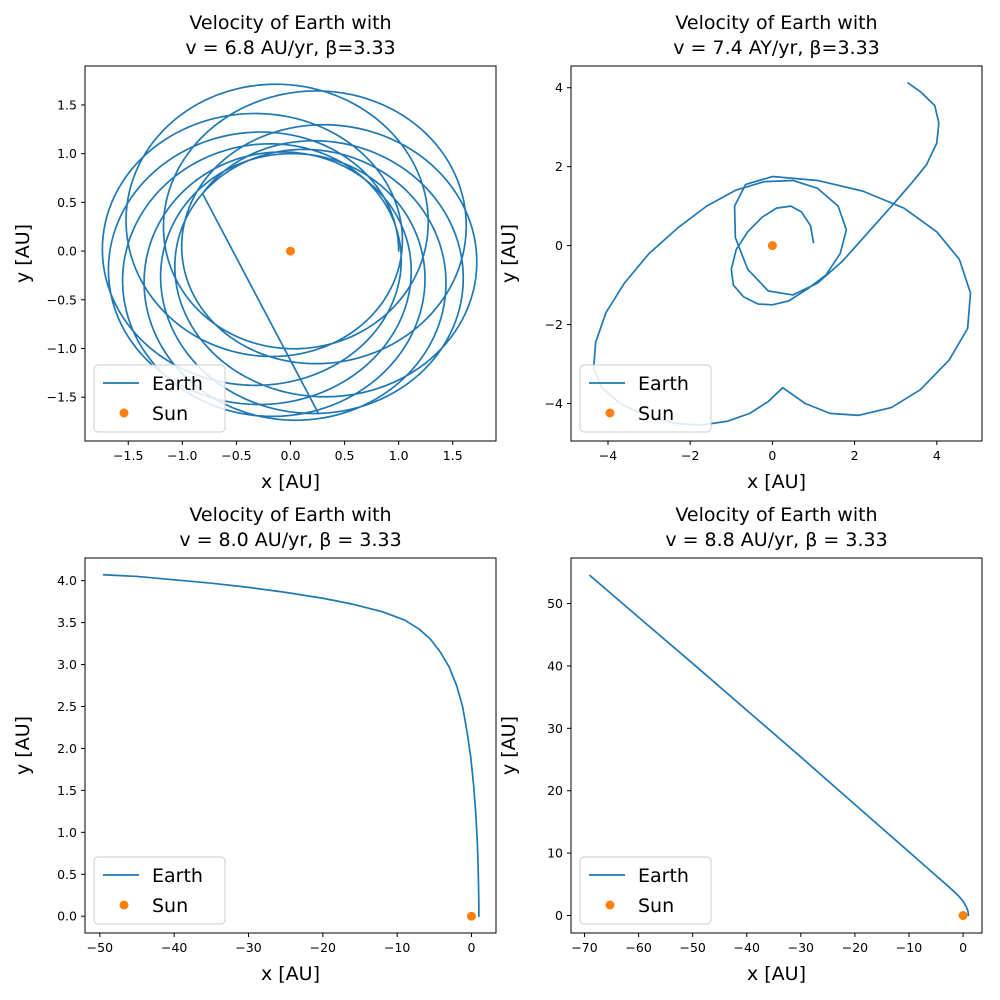  What do you see at coordinates (62, 397) in the screenshot?
I see `y-tick-label: −1.5` at bounding box center [62, 397].